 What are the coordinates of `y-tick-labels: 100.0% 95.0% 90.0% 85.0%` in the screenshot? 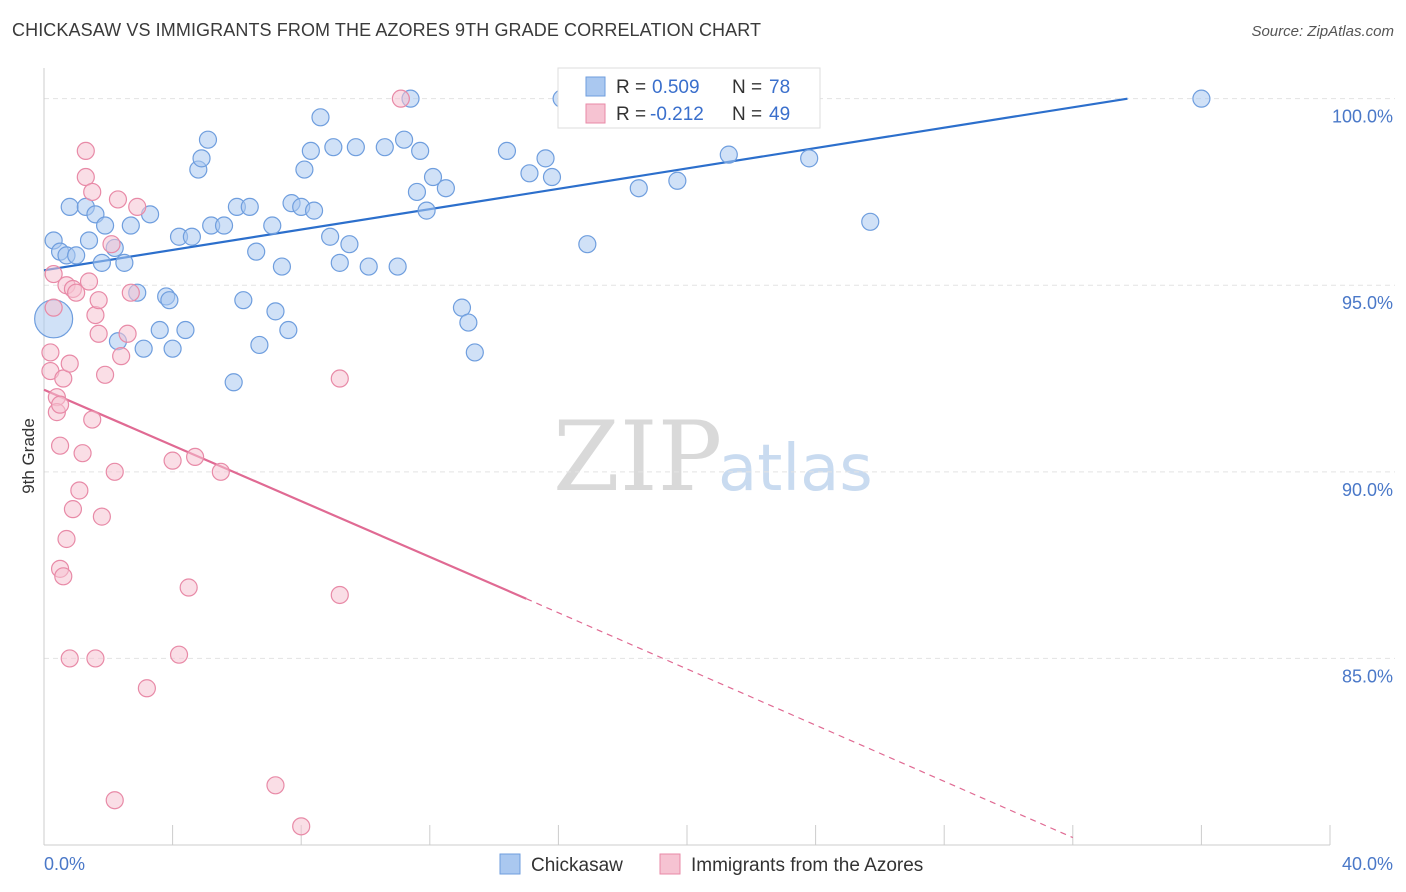 It's located at (1362, 397).